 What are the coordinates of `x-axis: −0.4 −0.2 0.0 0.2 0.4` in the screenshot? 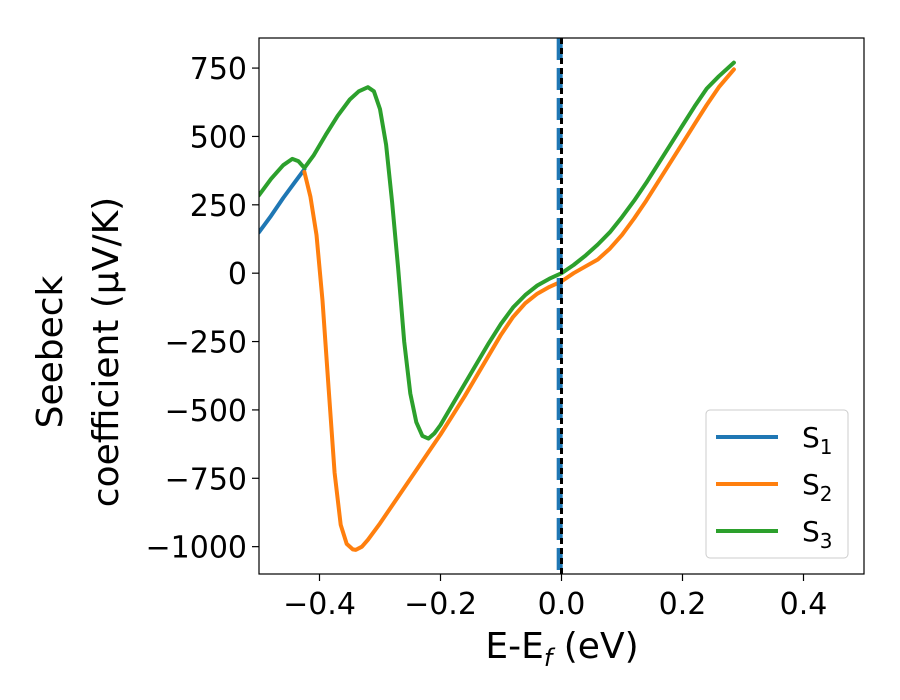 It's located at (555, 598).